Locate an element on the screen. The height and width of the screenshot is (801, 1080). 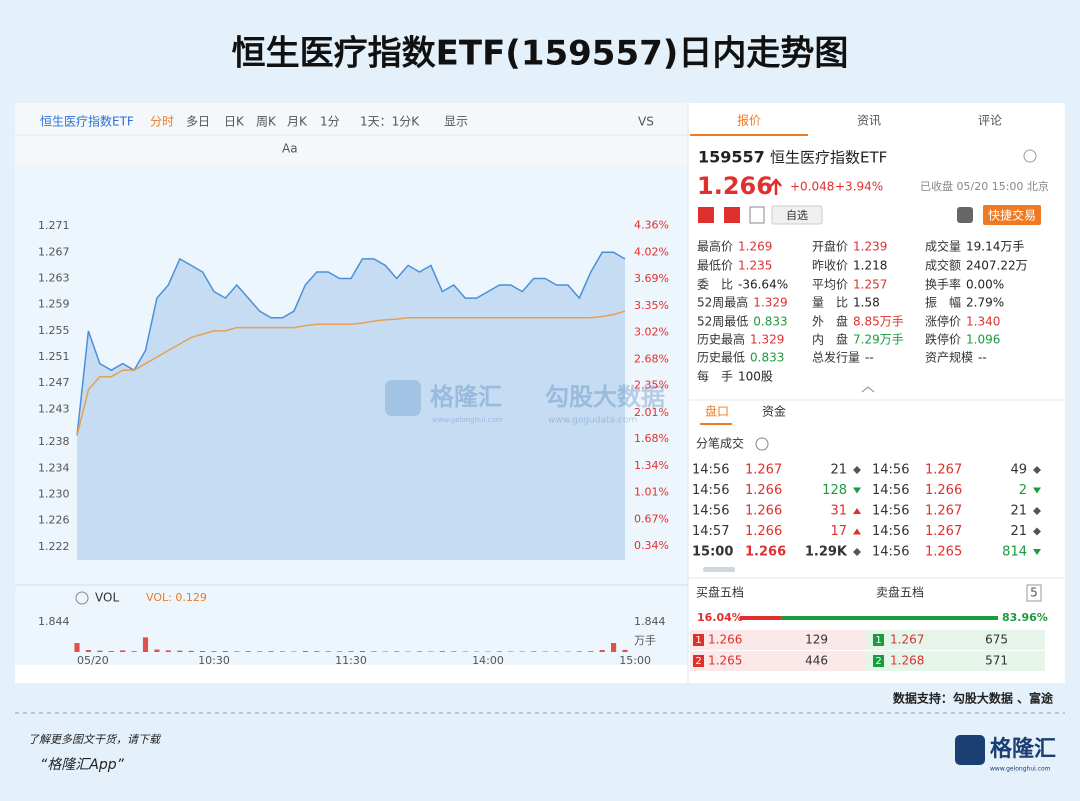
note-icon is located at coordinates (757, 215).